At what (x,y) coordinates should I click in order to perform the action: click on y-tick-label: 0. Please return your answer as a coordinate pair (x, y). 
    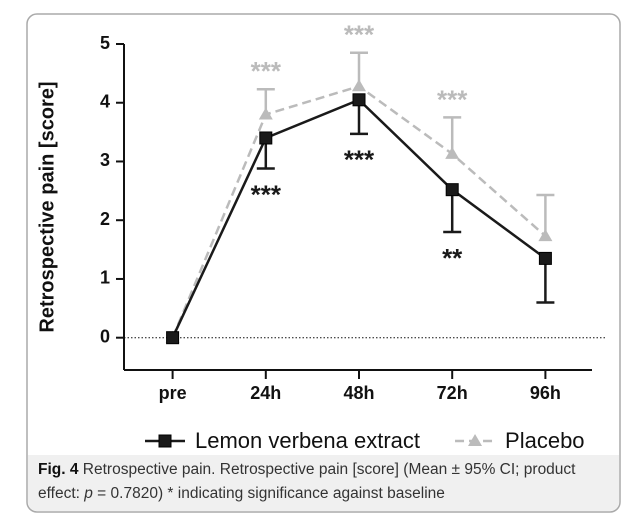
    Looking at the image, I should click on (105, 336).